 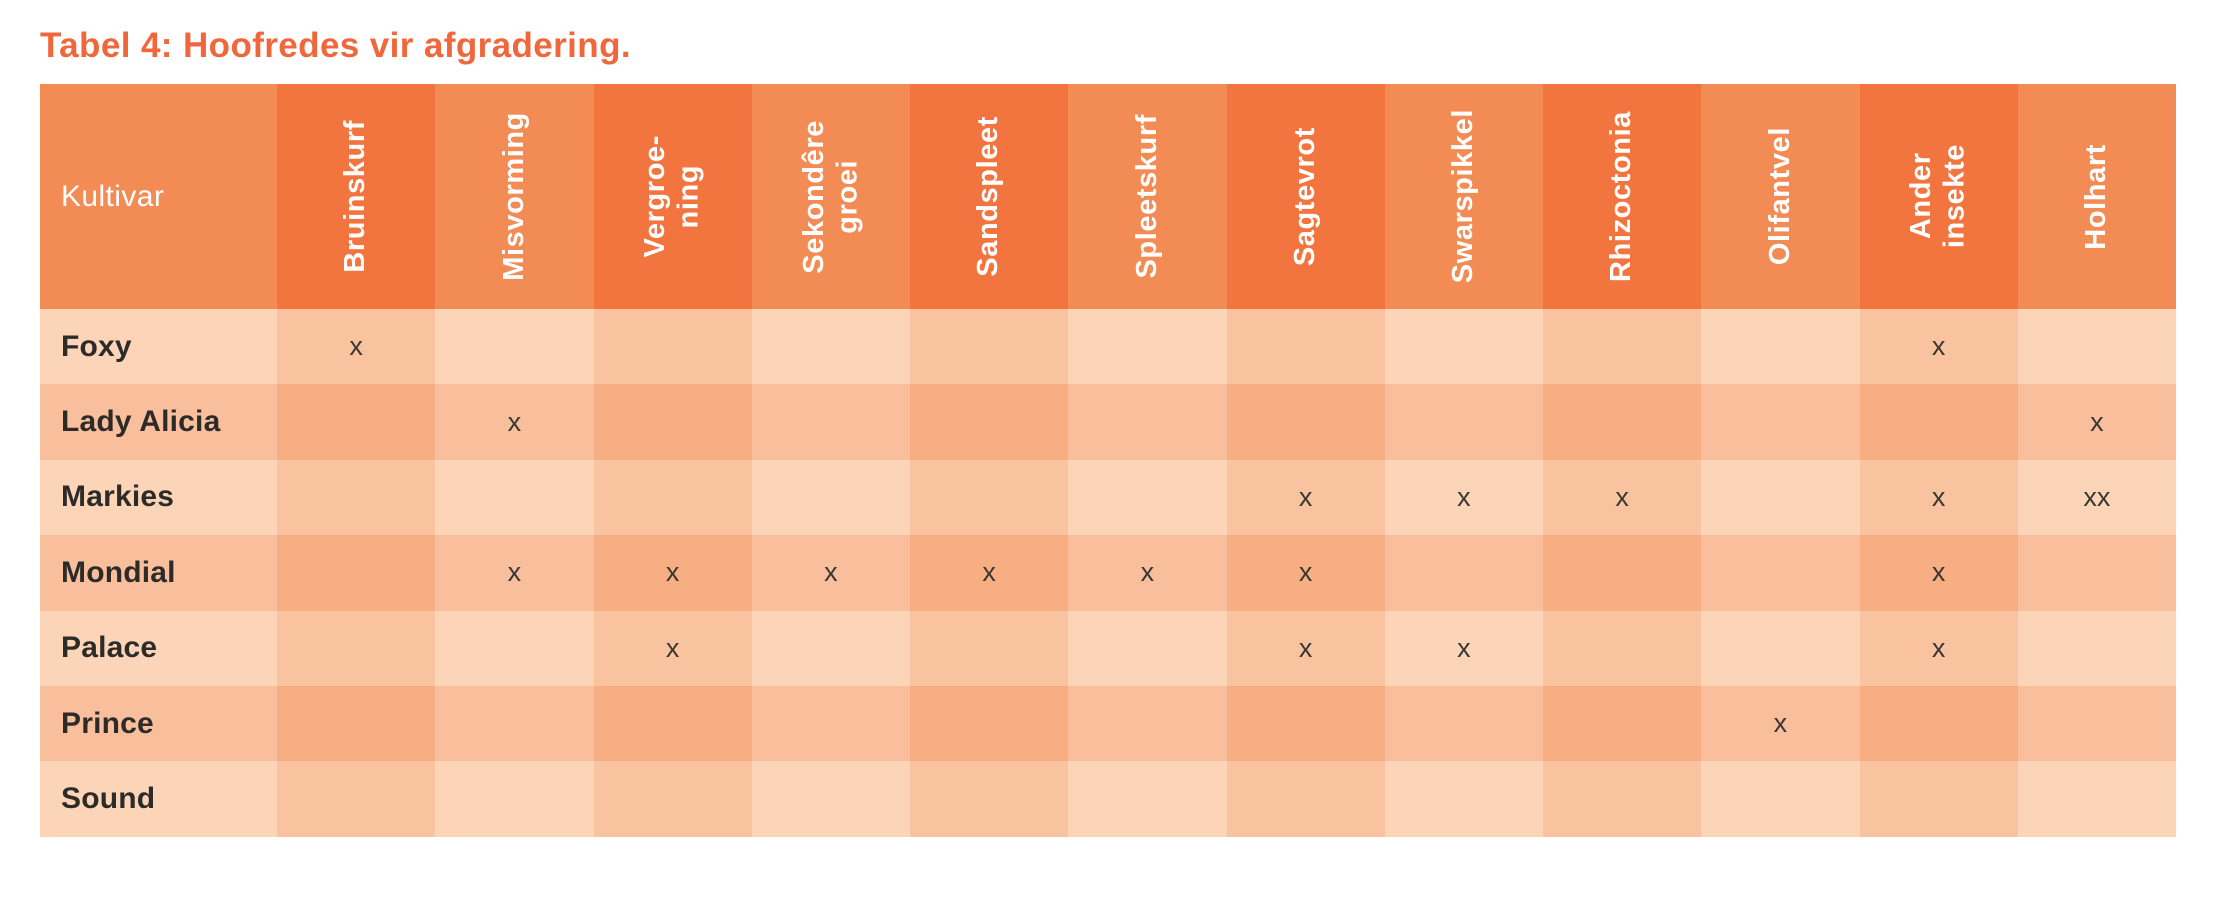 I want to click on row-label-lady-alicia: Lady Alicia, so click(x=158, y=422).